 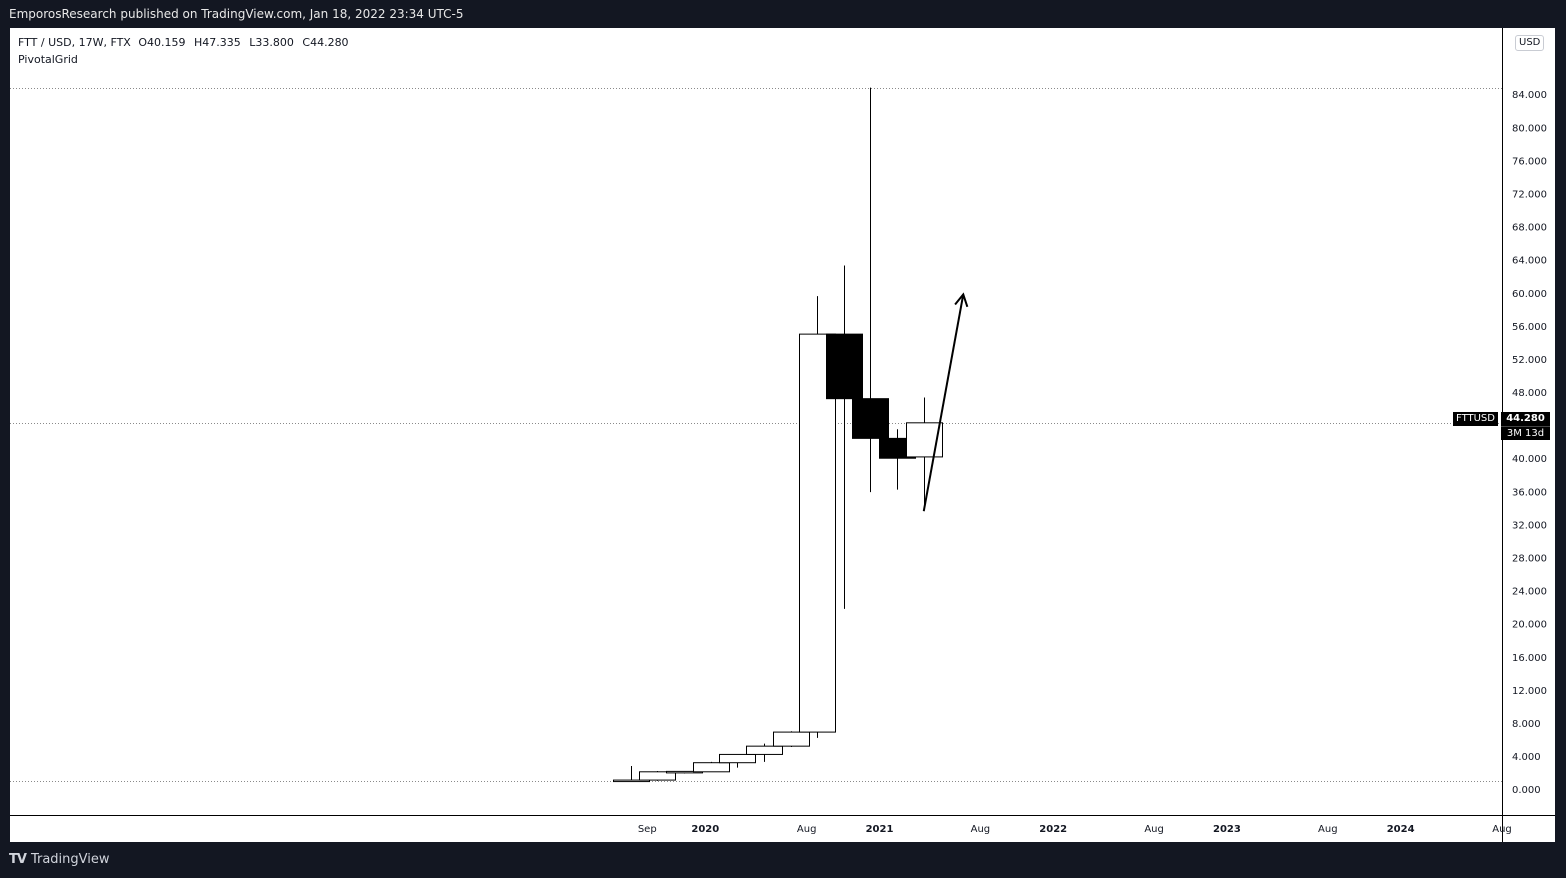 I want to click on price-tick-label: 52.000, so click(x=1529, y=360).